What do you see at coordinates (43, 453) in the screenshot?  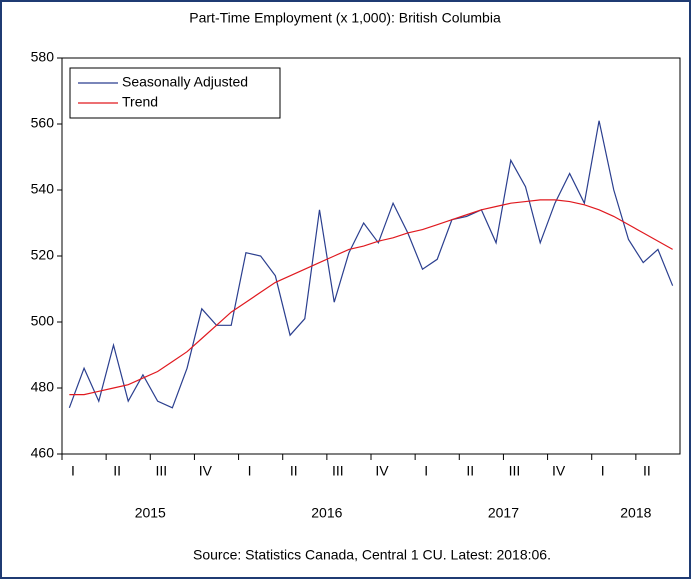 I see `y-tick-label: 460` at bounding box center [43, 453].